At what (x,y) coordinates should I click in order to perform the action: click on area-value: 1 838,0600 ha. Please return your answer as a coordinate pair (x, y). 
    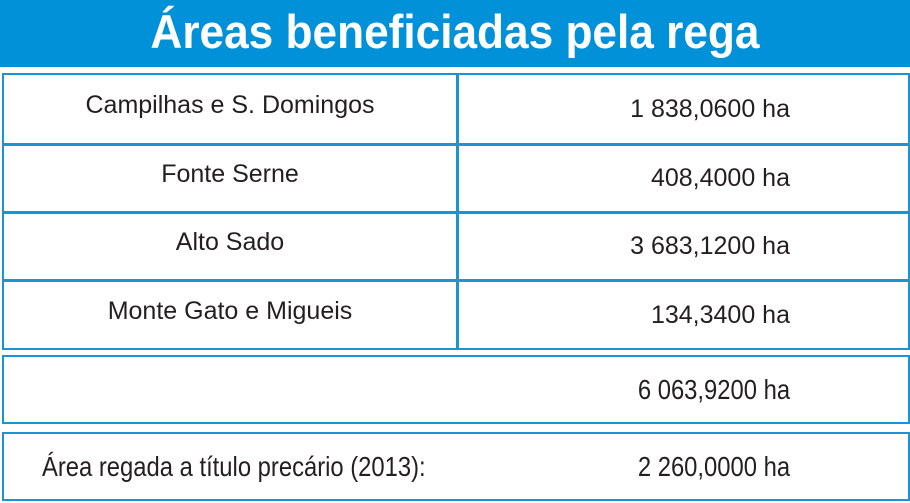
    Looking at the image, I should click on (710, 108).